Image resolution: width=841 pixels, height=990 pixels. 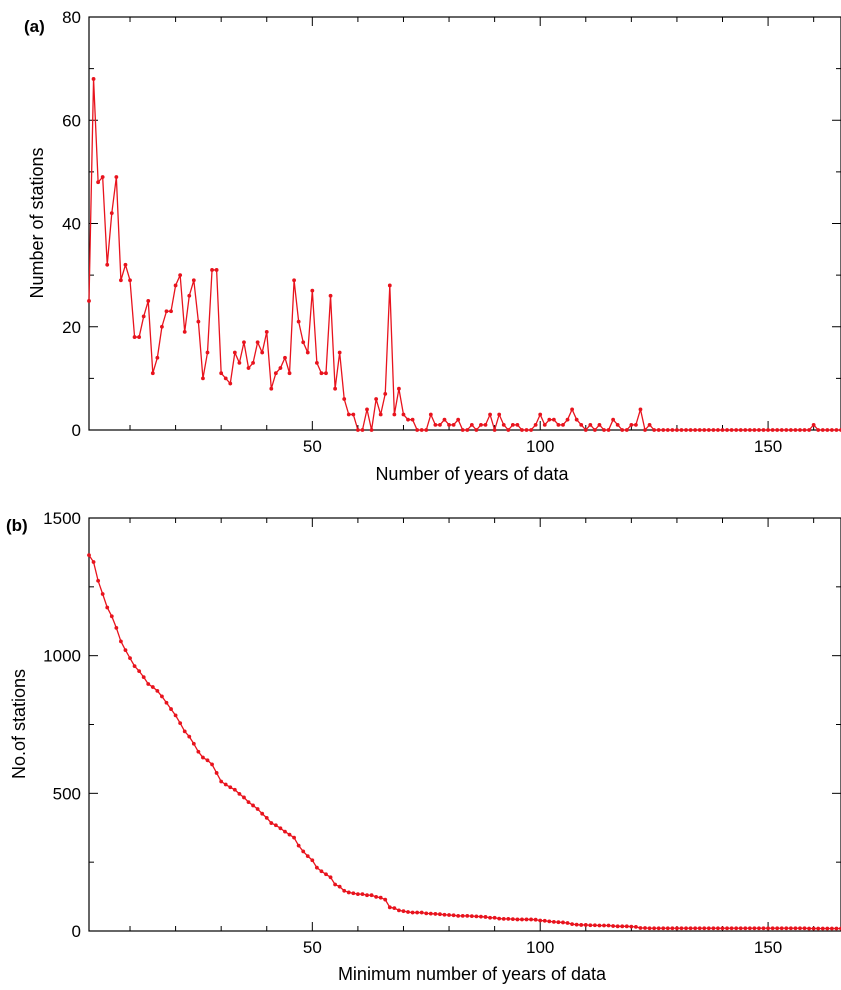 I want to click on x-axis-label-b: Minimum number of years of data, so click(x=472, y=974).